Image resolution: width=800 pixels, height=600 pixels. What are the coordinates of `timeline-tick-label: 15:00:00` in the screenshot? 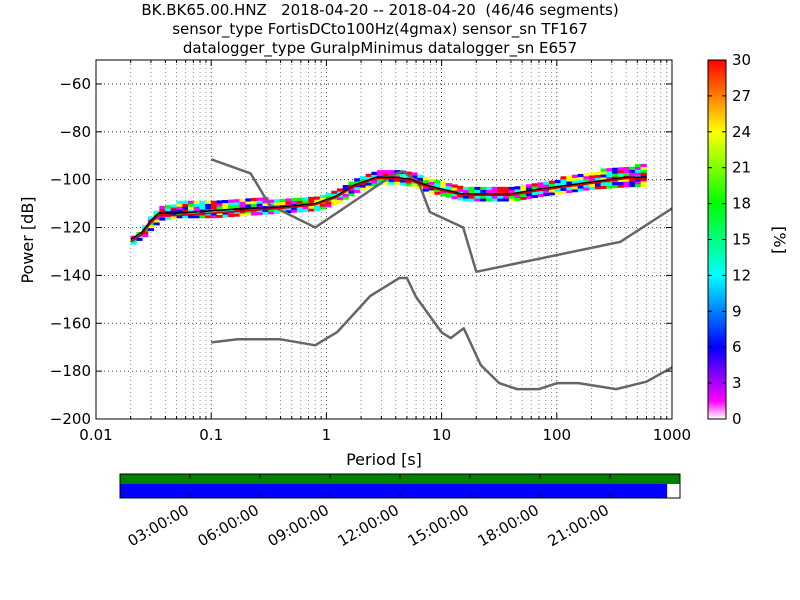 It's located at (438, 525).